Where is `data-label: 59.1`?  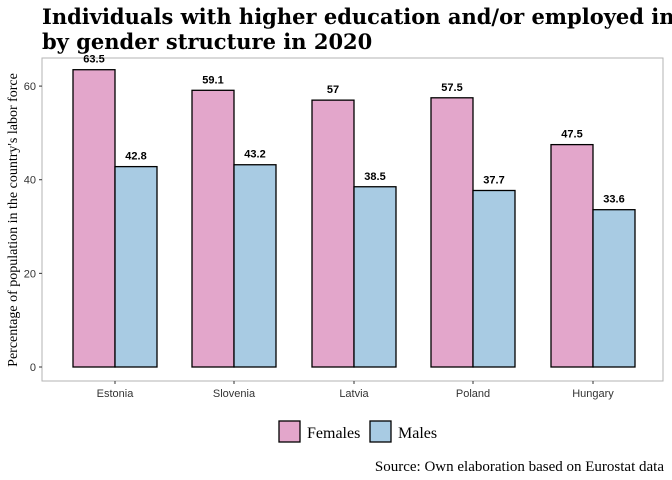 data-label: 59.1 is located at coordinates (212, 80).